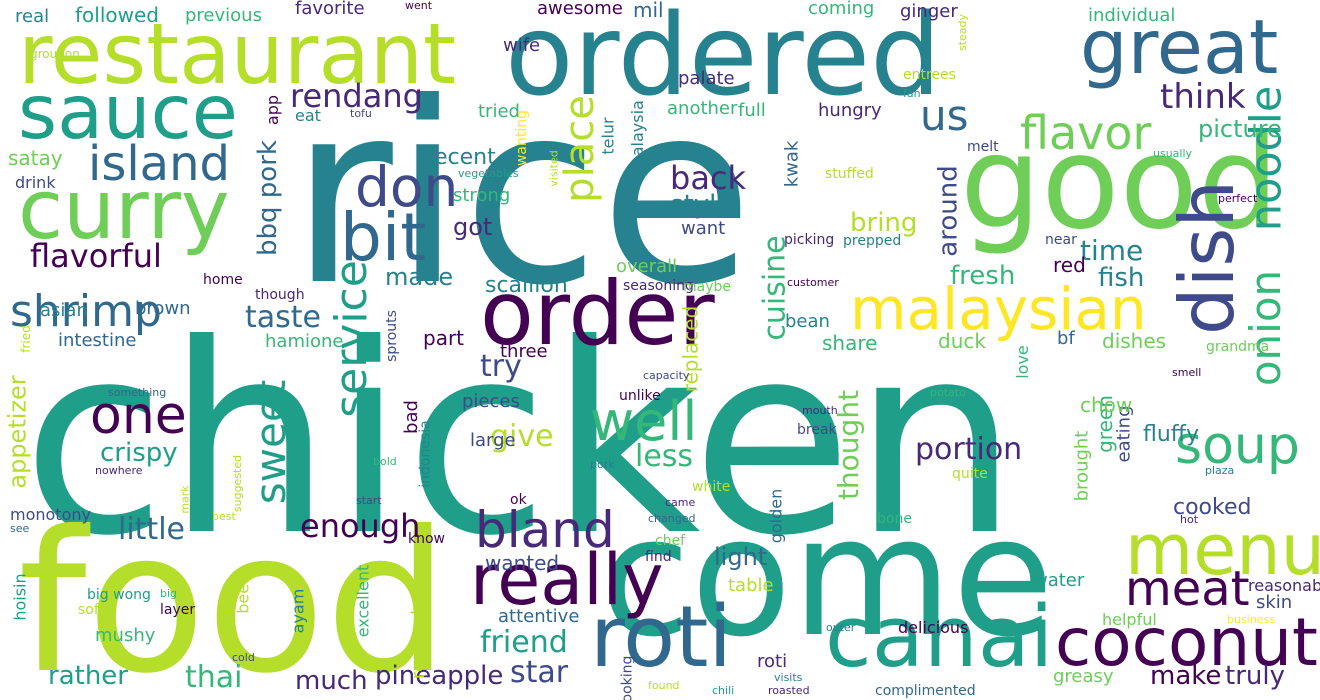  Describe the element at coordinates (524, 642) in the screenshot. I see `cloud-word: friend` at that location.